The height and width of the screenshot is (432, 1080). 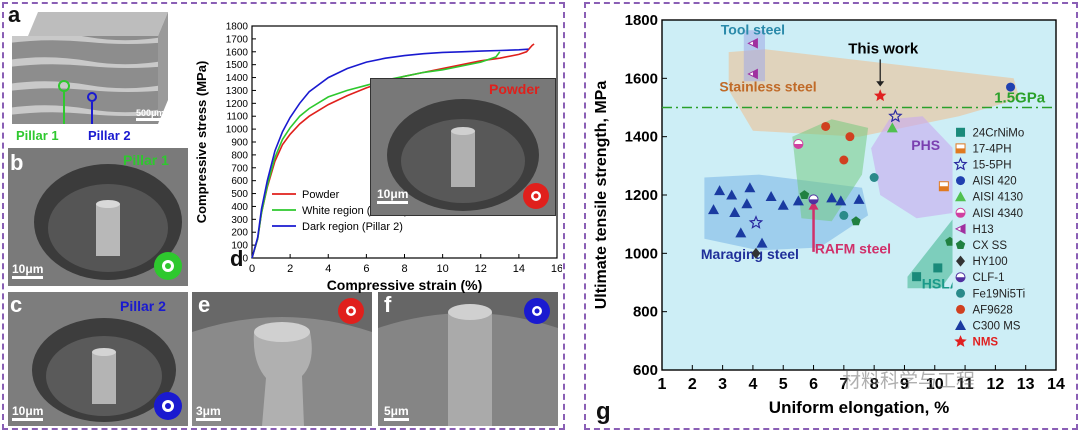 What do you see at coordinates (536, 196) in the screenshot?
I see `red-target-icon-inset` at bounding box center [536, 196].